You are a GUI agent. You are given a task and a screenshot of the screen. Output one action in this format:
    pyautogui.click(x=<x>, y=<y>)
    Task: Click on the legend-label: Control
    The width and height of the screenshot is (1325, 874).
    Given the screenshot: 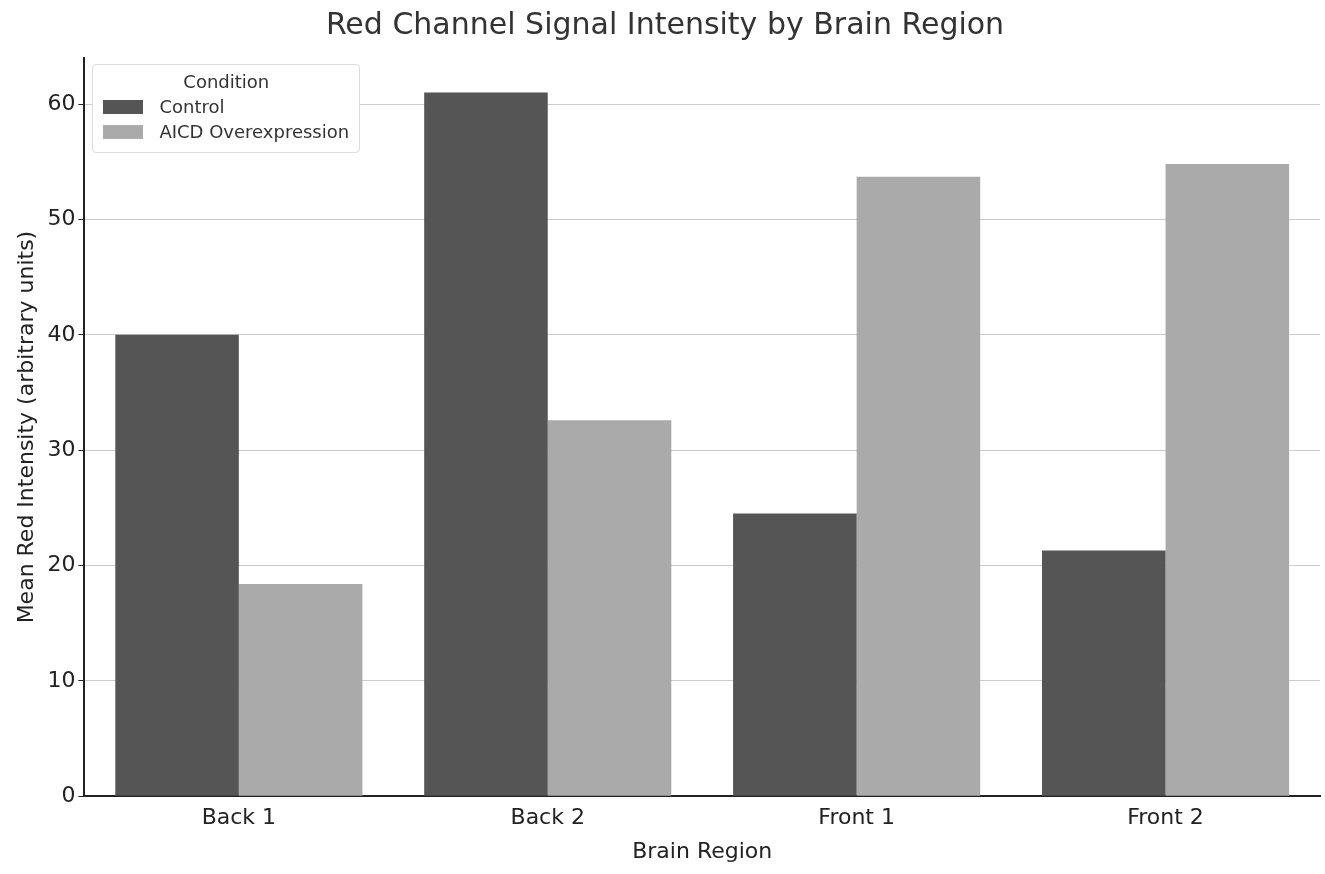 What is the action you would take?
    pyautogui.click(x=192, y=106)
    